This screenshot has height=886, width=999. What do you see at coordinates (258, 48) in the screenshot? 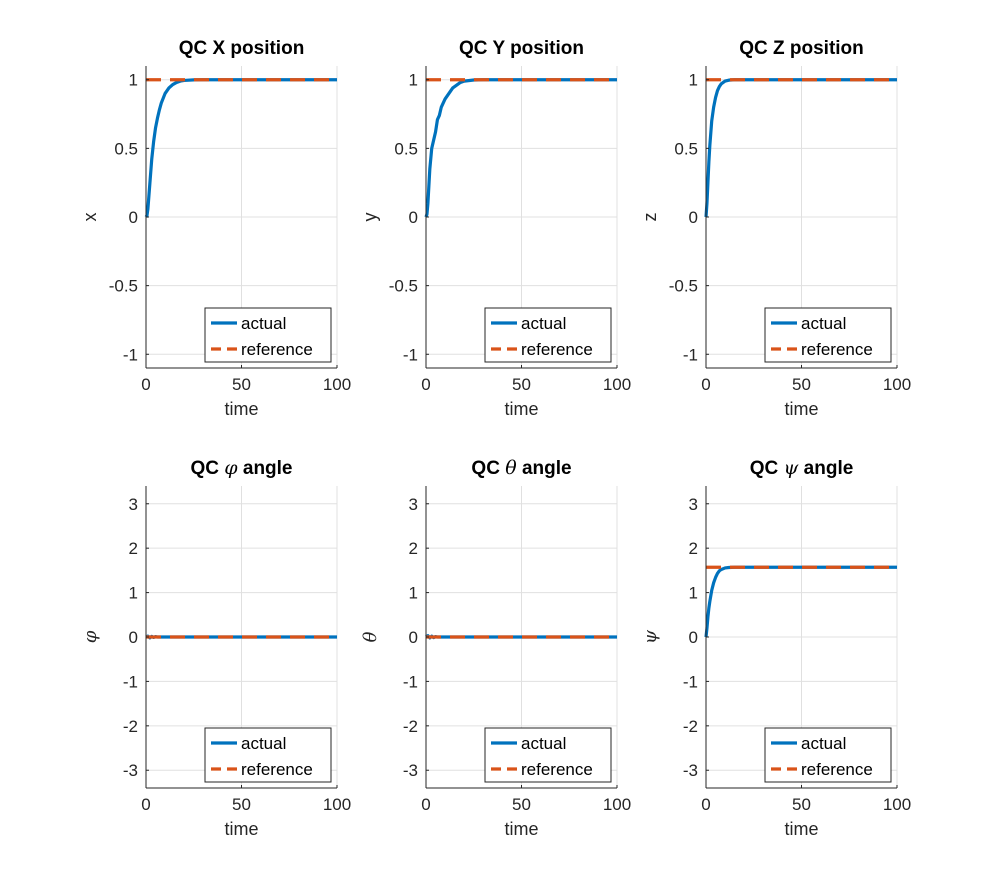
I see `title-suffix: X position` at bounding box center [258, 48].